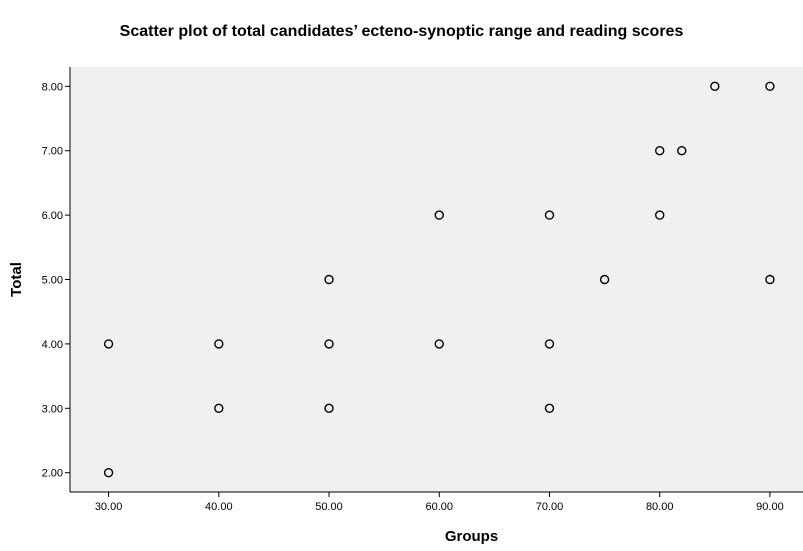 The height and width of the screenshot is (551, 803). Describe the element at coordinates (439, 507) in the screenshot. I see `x-tick-label: 60.00` at that location.